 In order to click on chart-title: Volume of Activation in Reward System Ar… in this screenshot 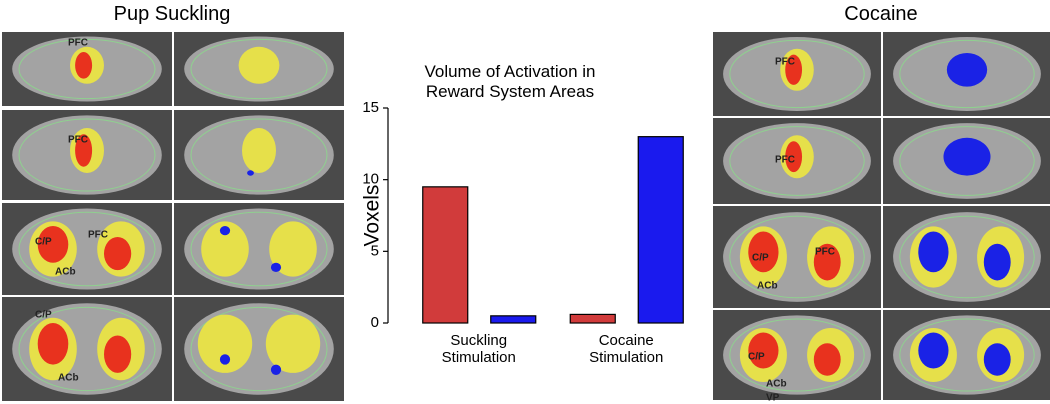, I will do `click(510, 81)`.